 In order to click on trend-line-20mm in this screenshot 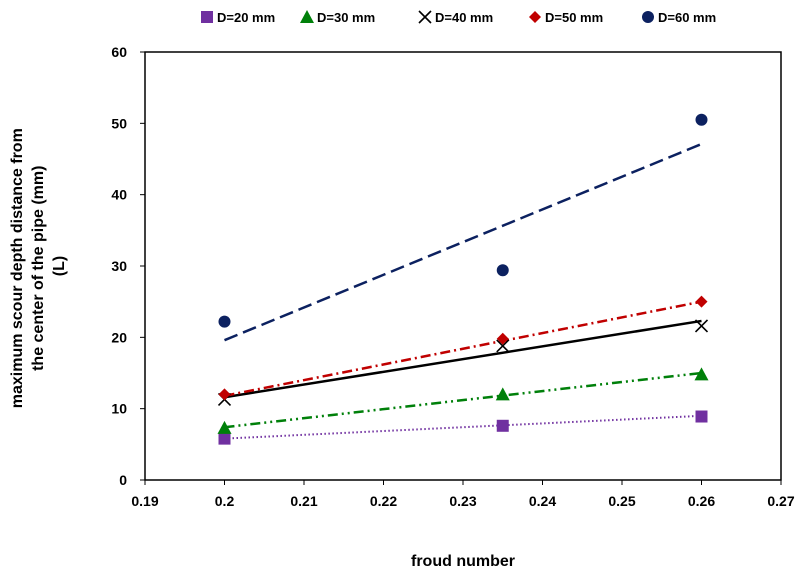, I will do `click(463, 427)`.